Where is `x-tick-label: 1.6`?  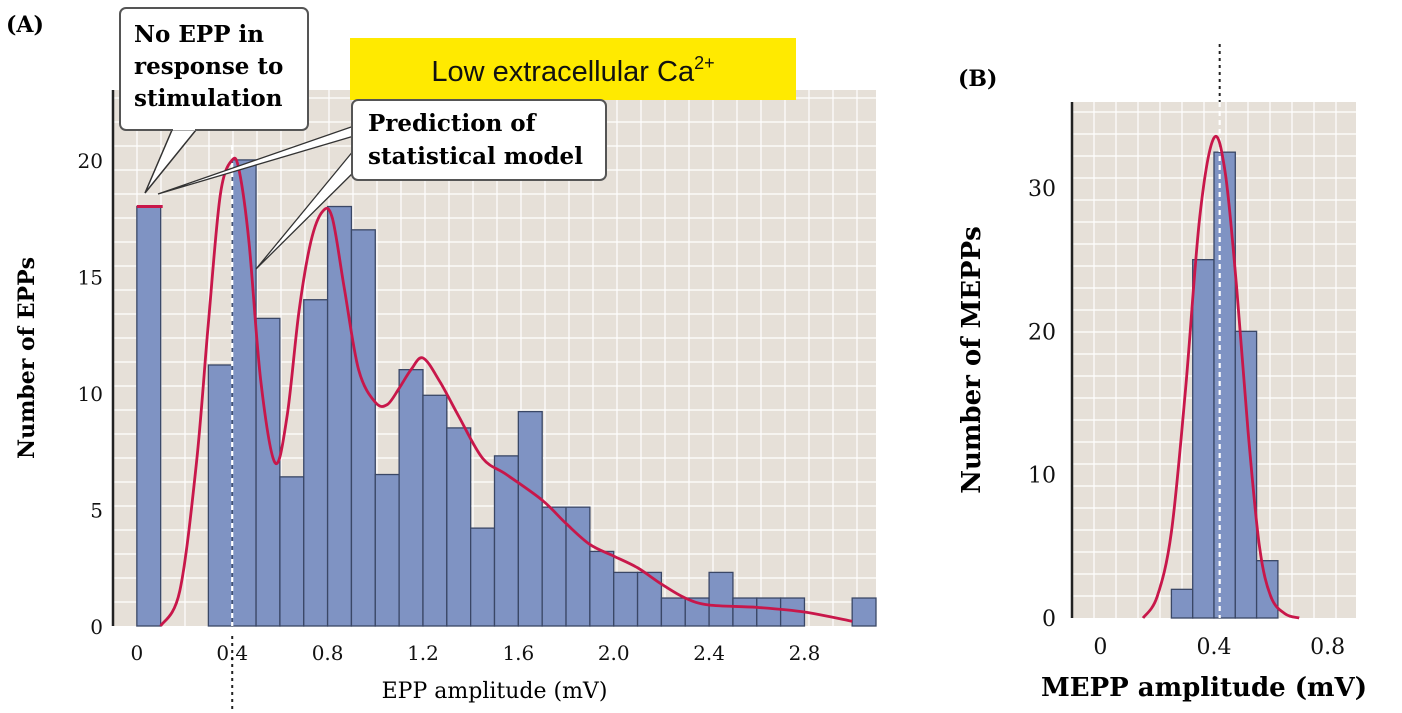
x-tick-label: 1.6 is located at coordinates (518, 653).